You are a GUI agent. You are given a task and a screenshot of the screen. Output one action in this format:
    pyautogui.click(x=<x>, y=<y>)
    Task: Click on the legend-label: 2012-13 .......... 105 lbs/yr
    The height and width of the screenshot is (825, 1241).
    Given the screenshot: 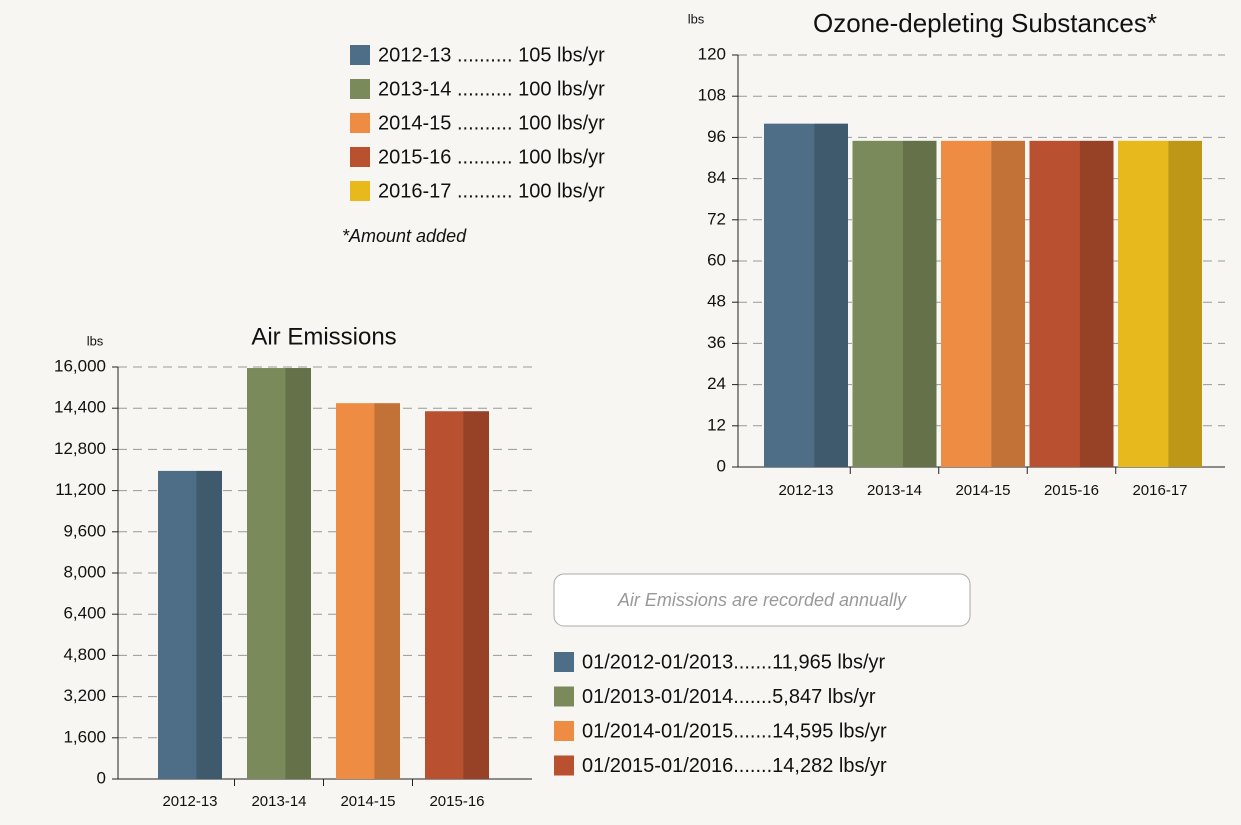 What is the action you would take?
    pyautogui.click(x=491, y=55)
    